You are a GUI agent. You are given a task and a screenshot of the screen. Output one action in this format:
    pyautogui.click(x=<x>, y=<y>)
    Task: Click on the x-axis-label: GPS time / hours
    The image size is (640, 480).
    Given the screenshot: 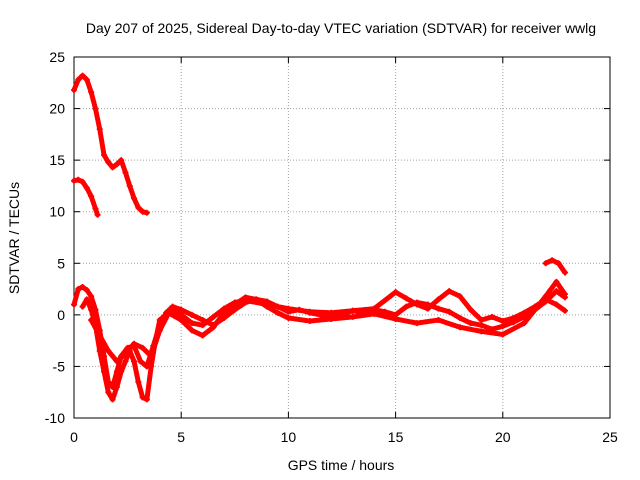 What is the action you would take?
    pyautogui.click(x=341, y=465)
    